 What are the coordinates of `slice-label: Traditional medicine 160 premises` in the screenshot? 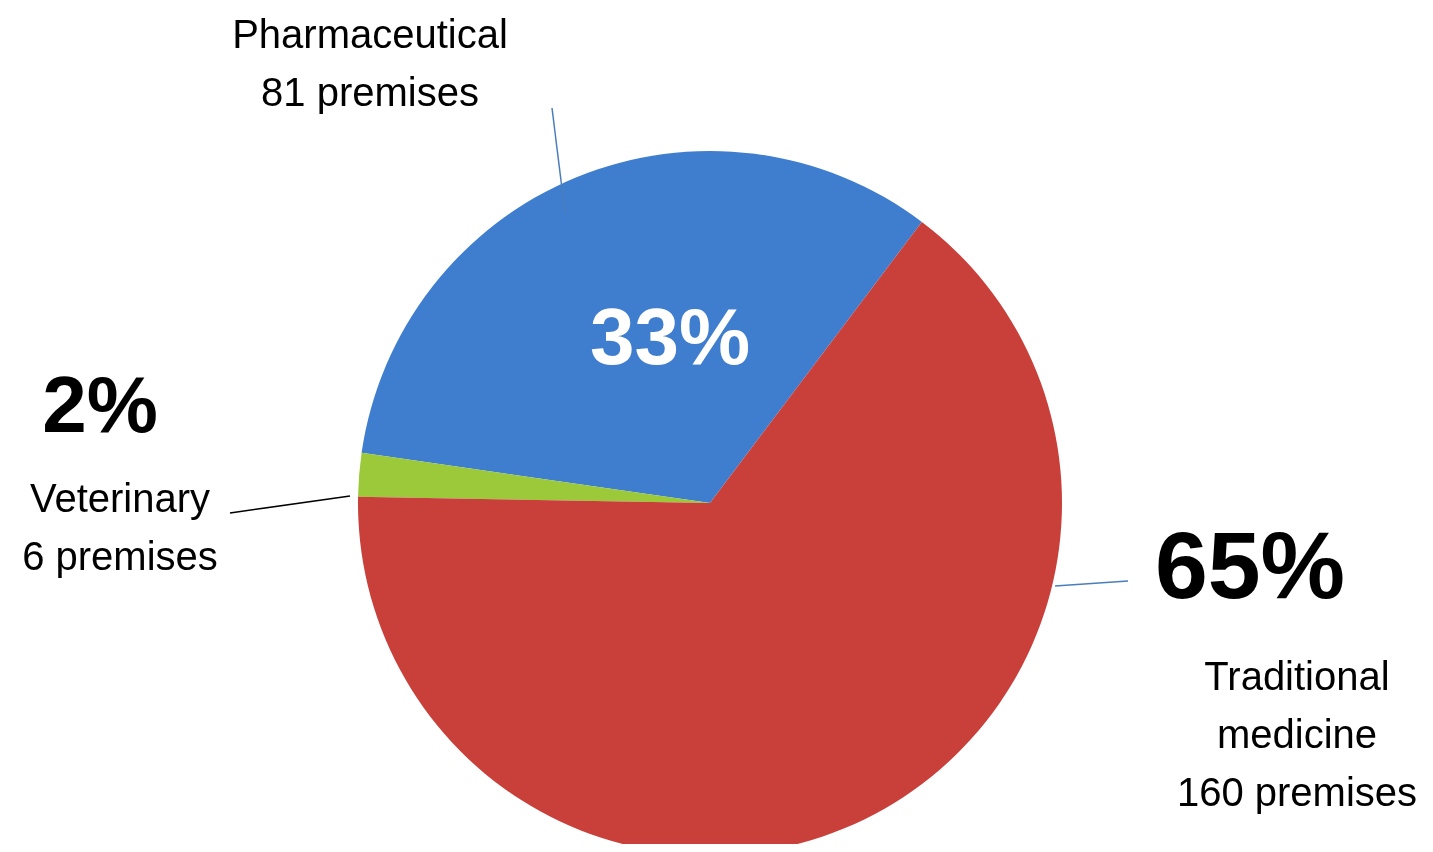 It's located at (1297, 734).